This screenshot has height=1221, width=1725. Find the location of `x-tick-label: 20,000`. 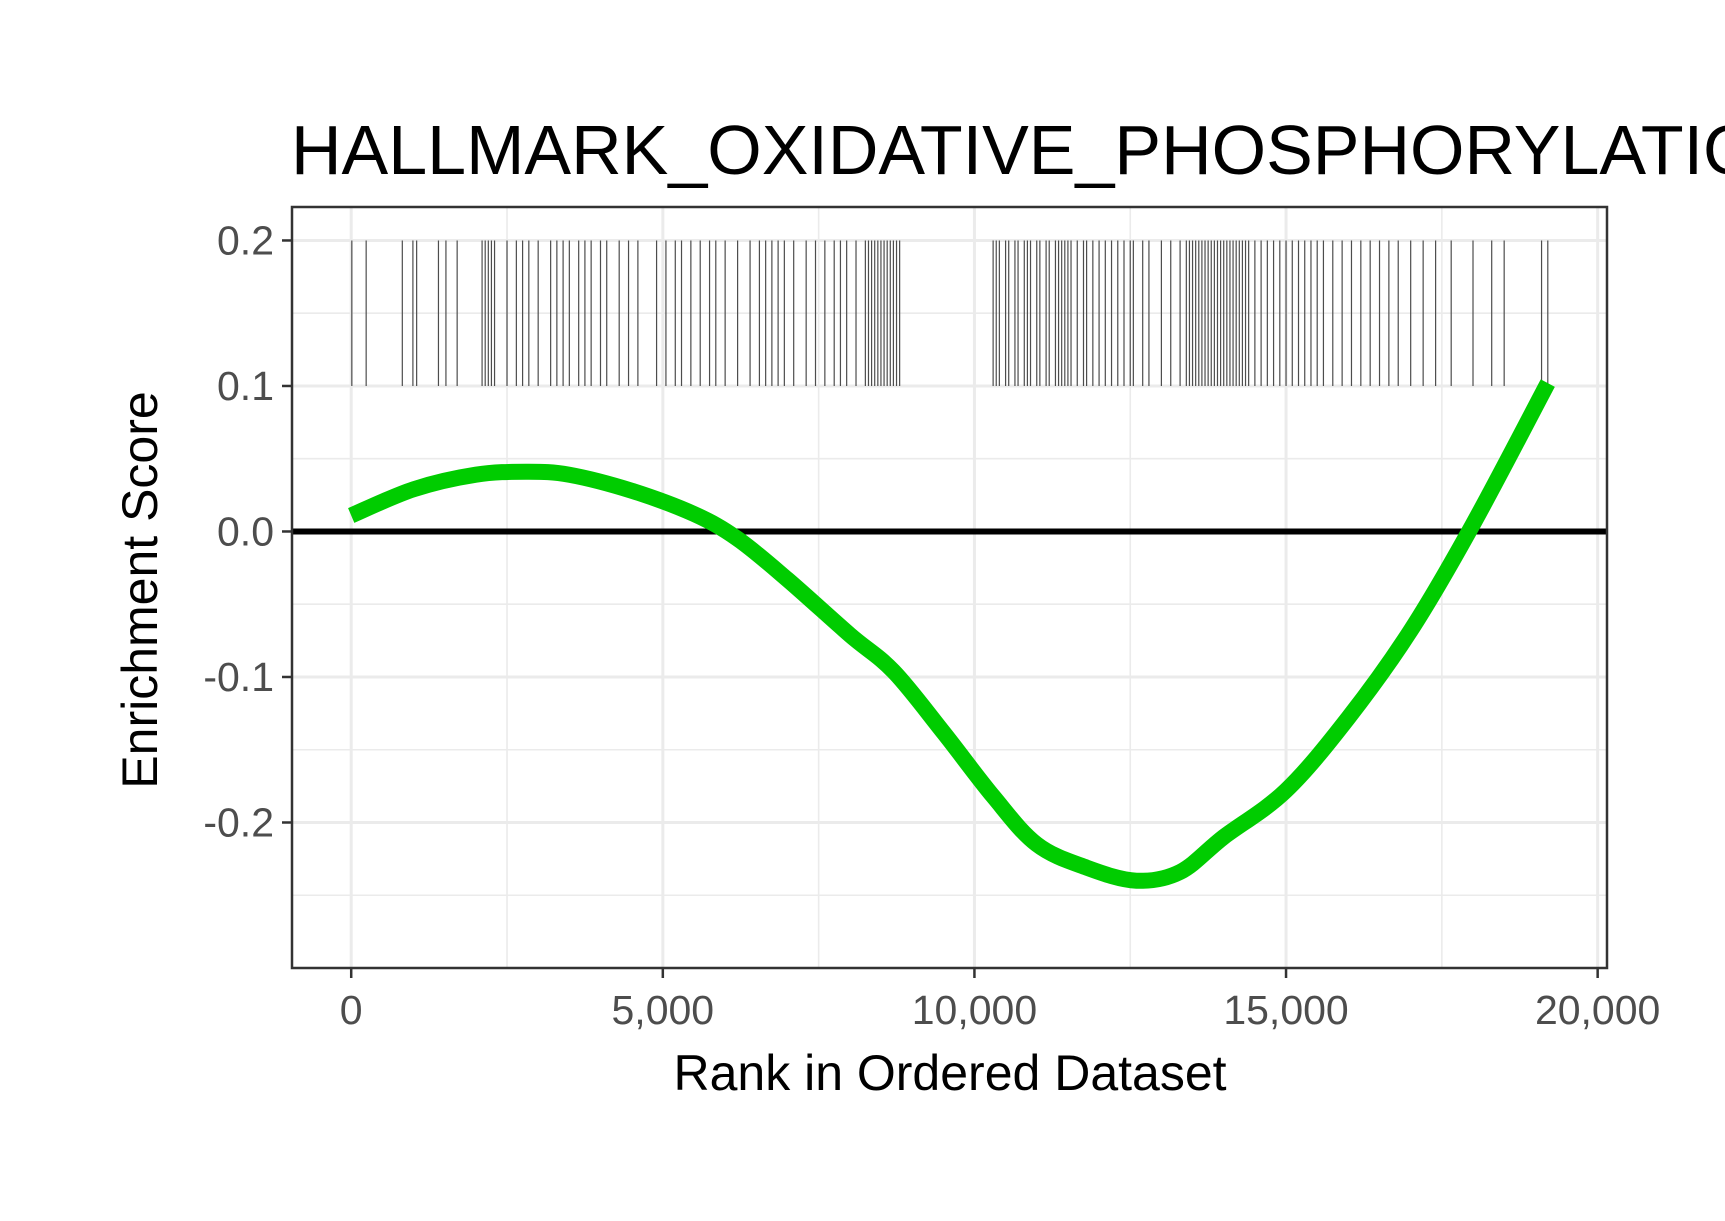

x-tick-label: 20,000 is located at coordinates (1597, 1010).